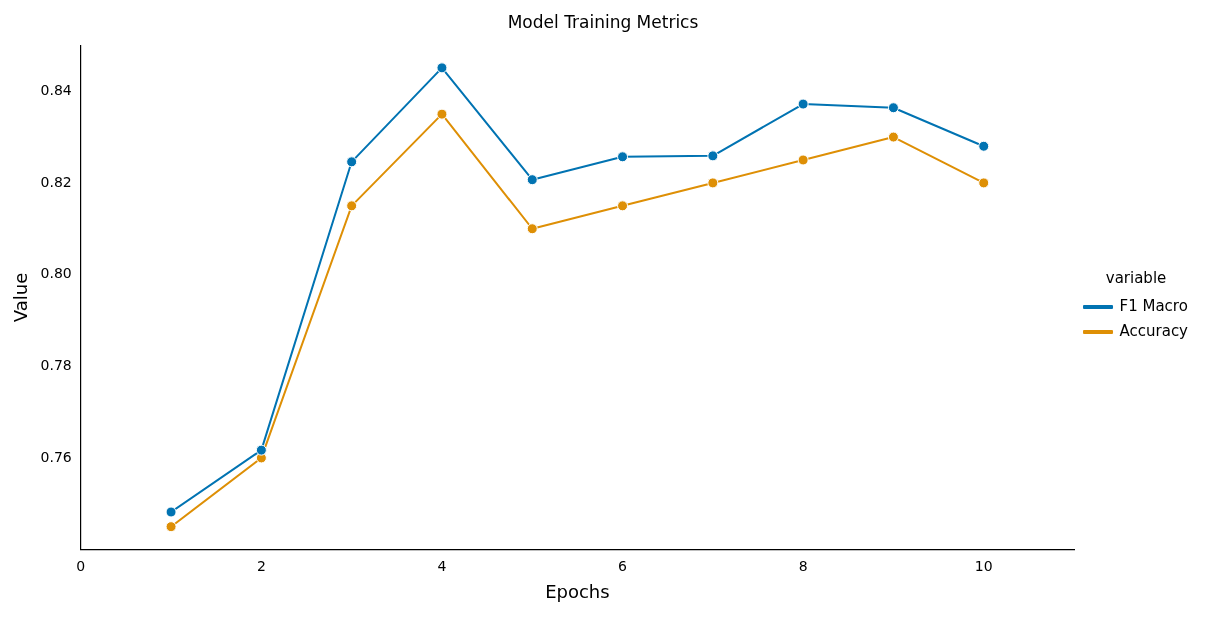 This screenshot has width=1220, height=620. Describe the element at coordinates (623, 565) in the screenshot. I see `x-tick-label: 6` at that location.